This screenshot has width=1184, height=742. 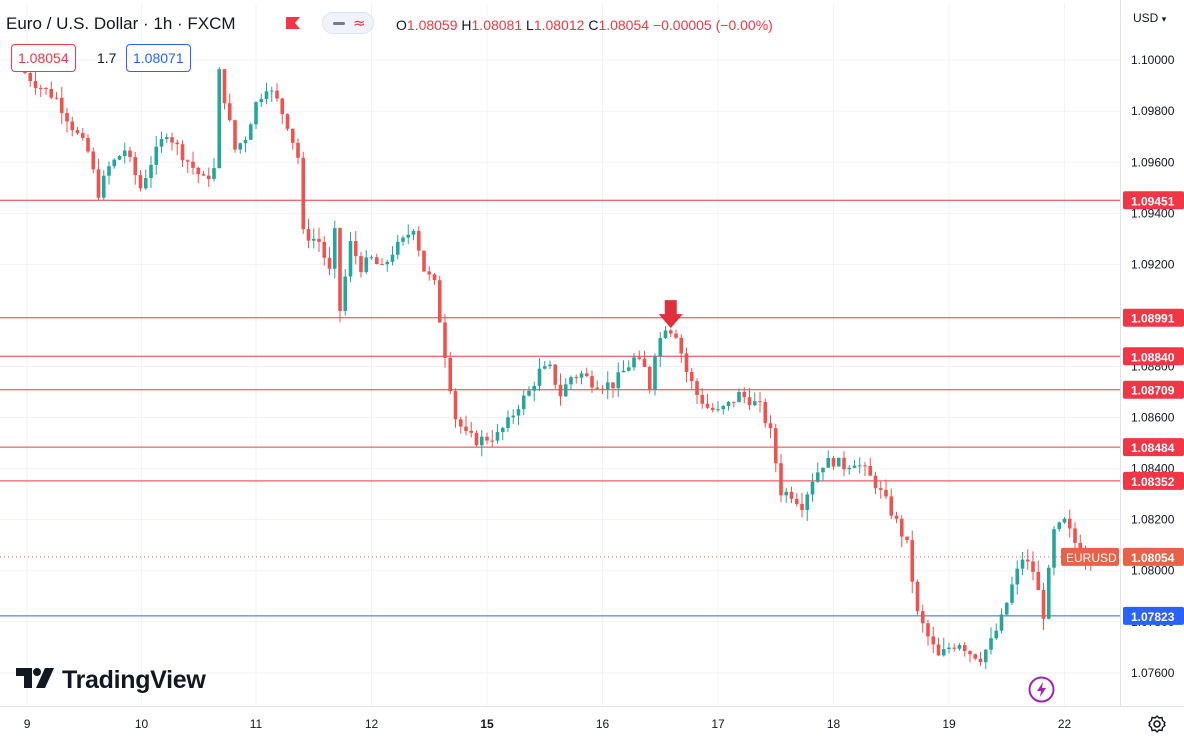 I want to click on symbol-tag, so click(x=1090, y=556).